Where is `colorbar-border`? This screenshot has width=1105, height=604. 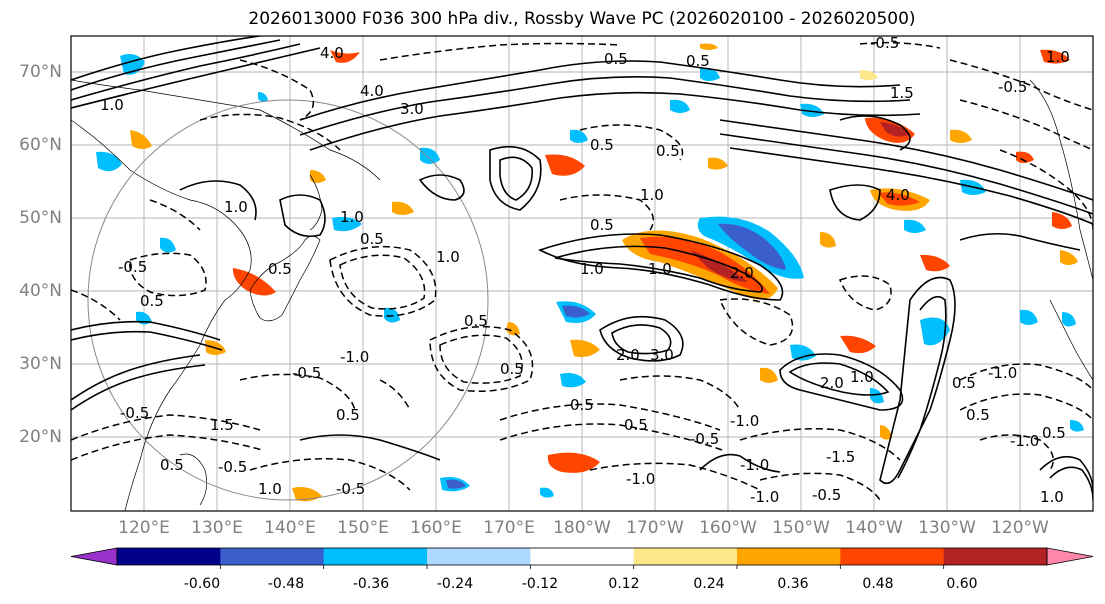
colorbar-border is located at coordinates (582, 556).